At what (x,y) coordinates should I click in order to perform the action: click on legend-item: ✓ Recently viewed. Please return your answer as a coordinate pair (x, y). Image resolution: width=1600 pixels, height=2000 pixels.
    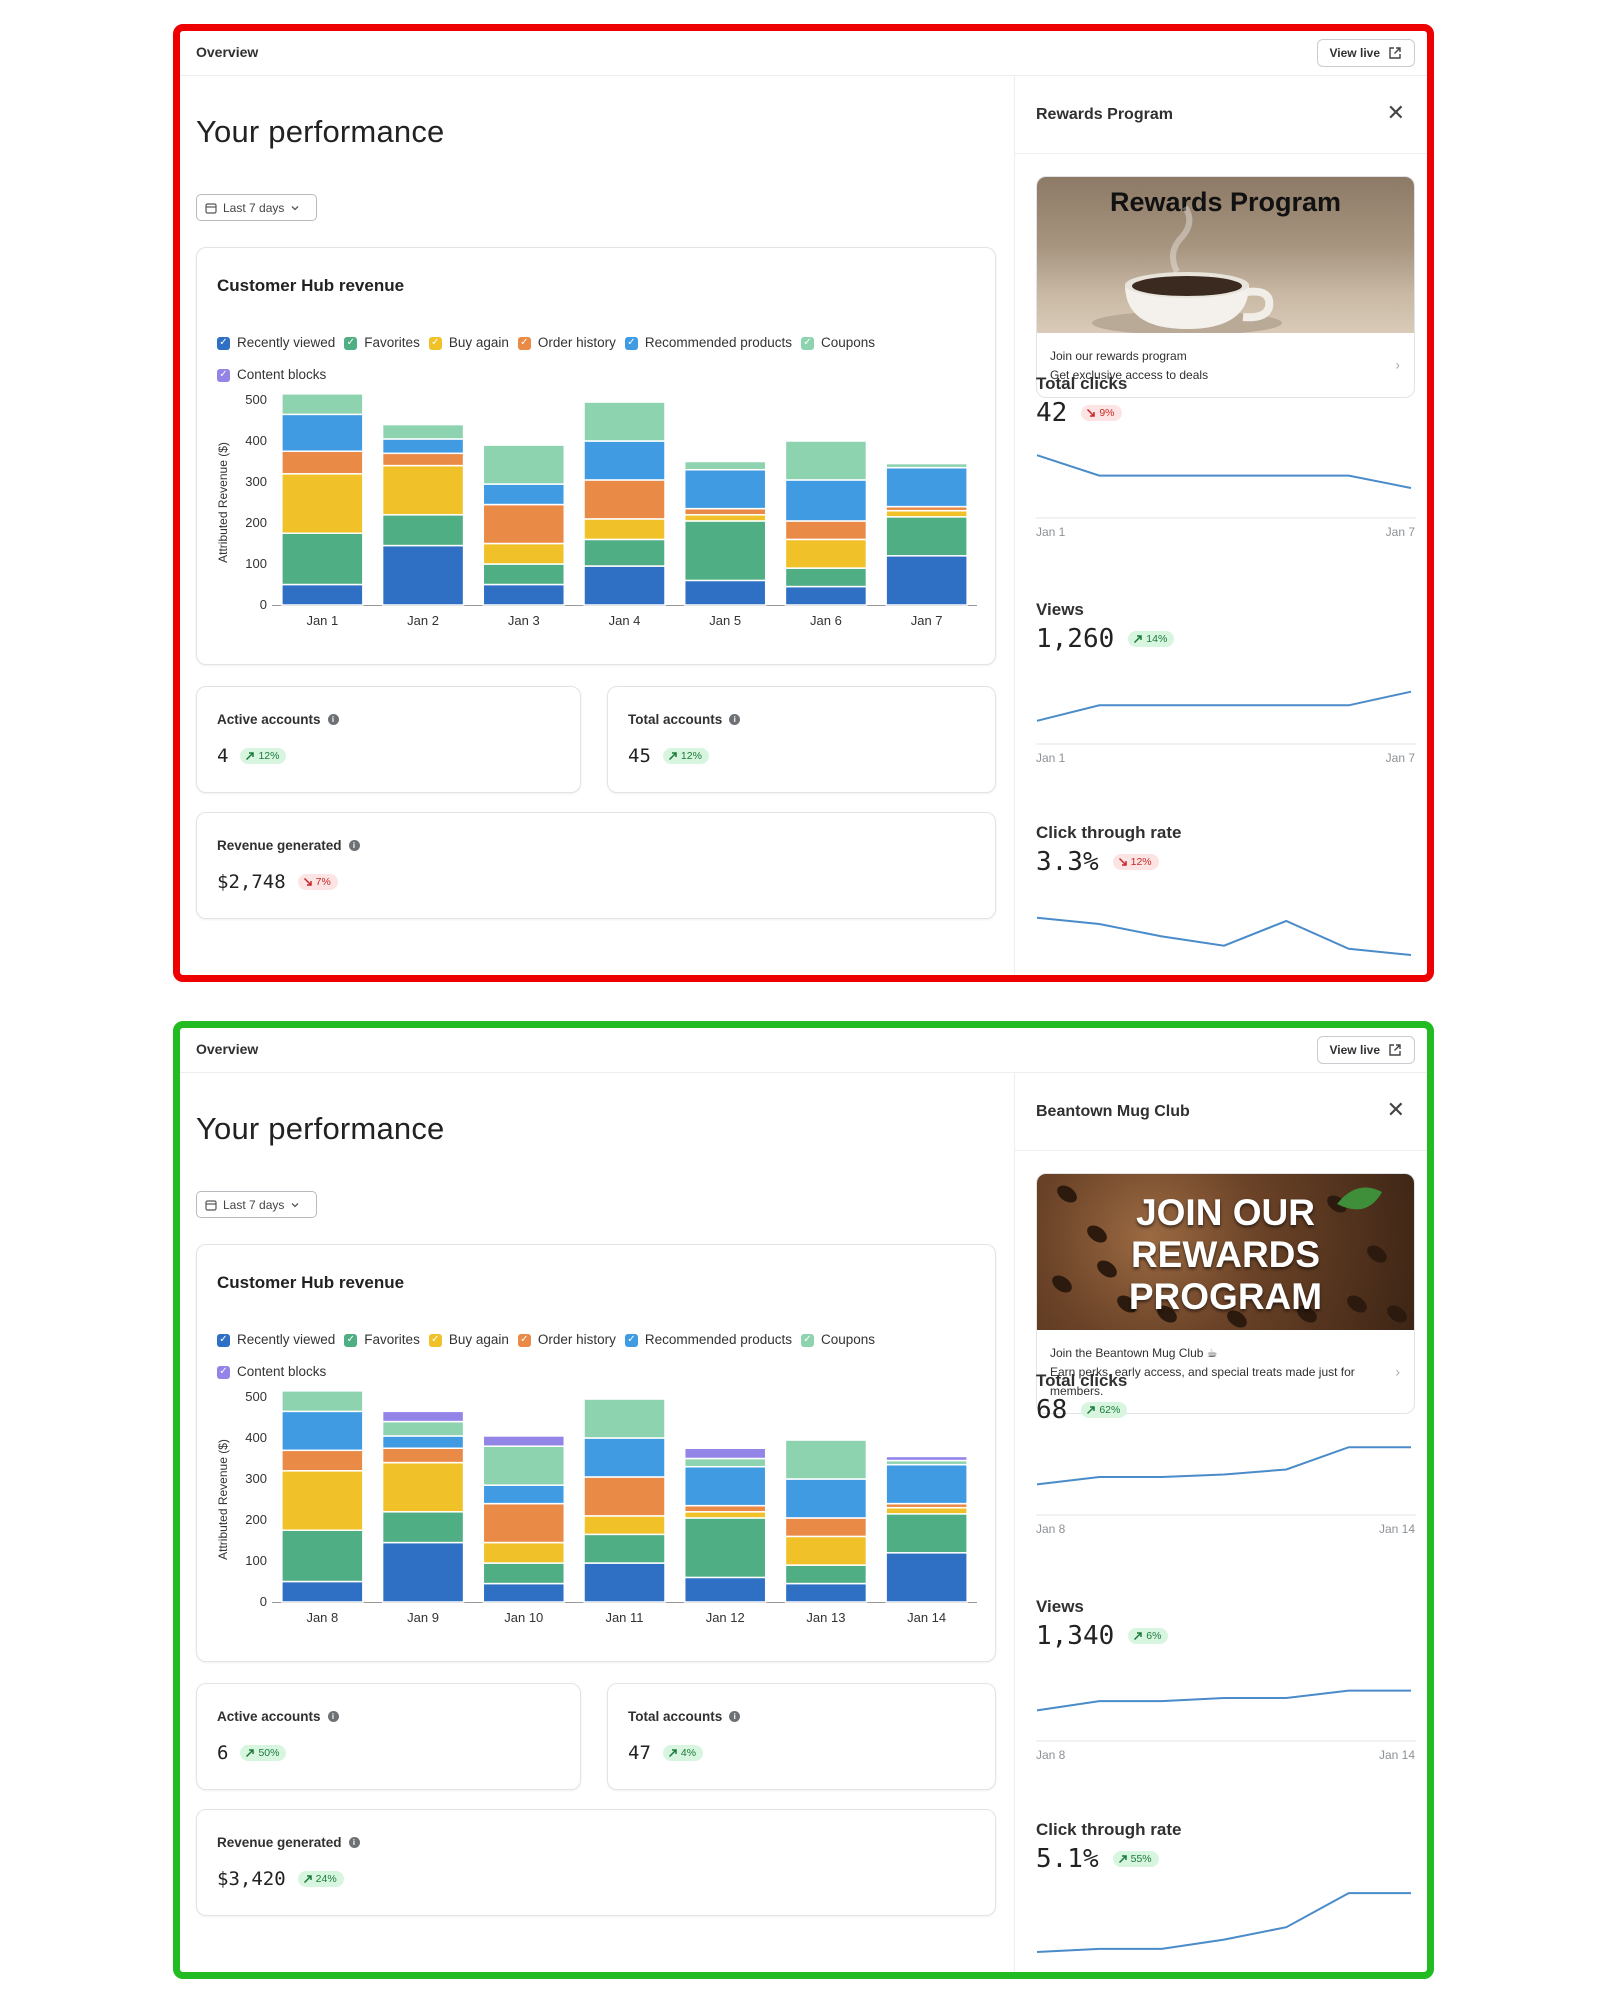
    Looking at the image, I should click on (276, 1340).